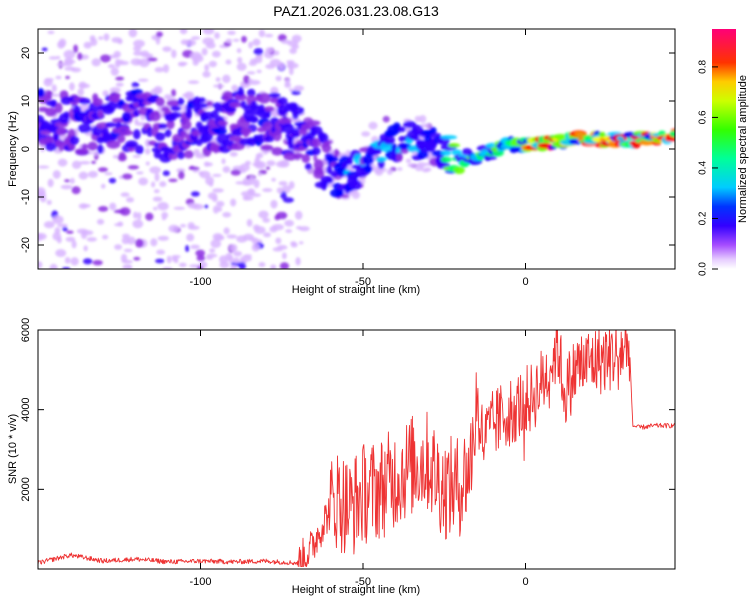 This screenshot has width=750, height=600. I want to click on spectrogram-xlabel: Height of straight line (km), so click(356, 290).